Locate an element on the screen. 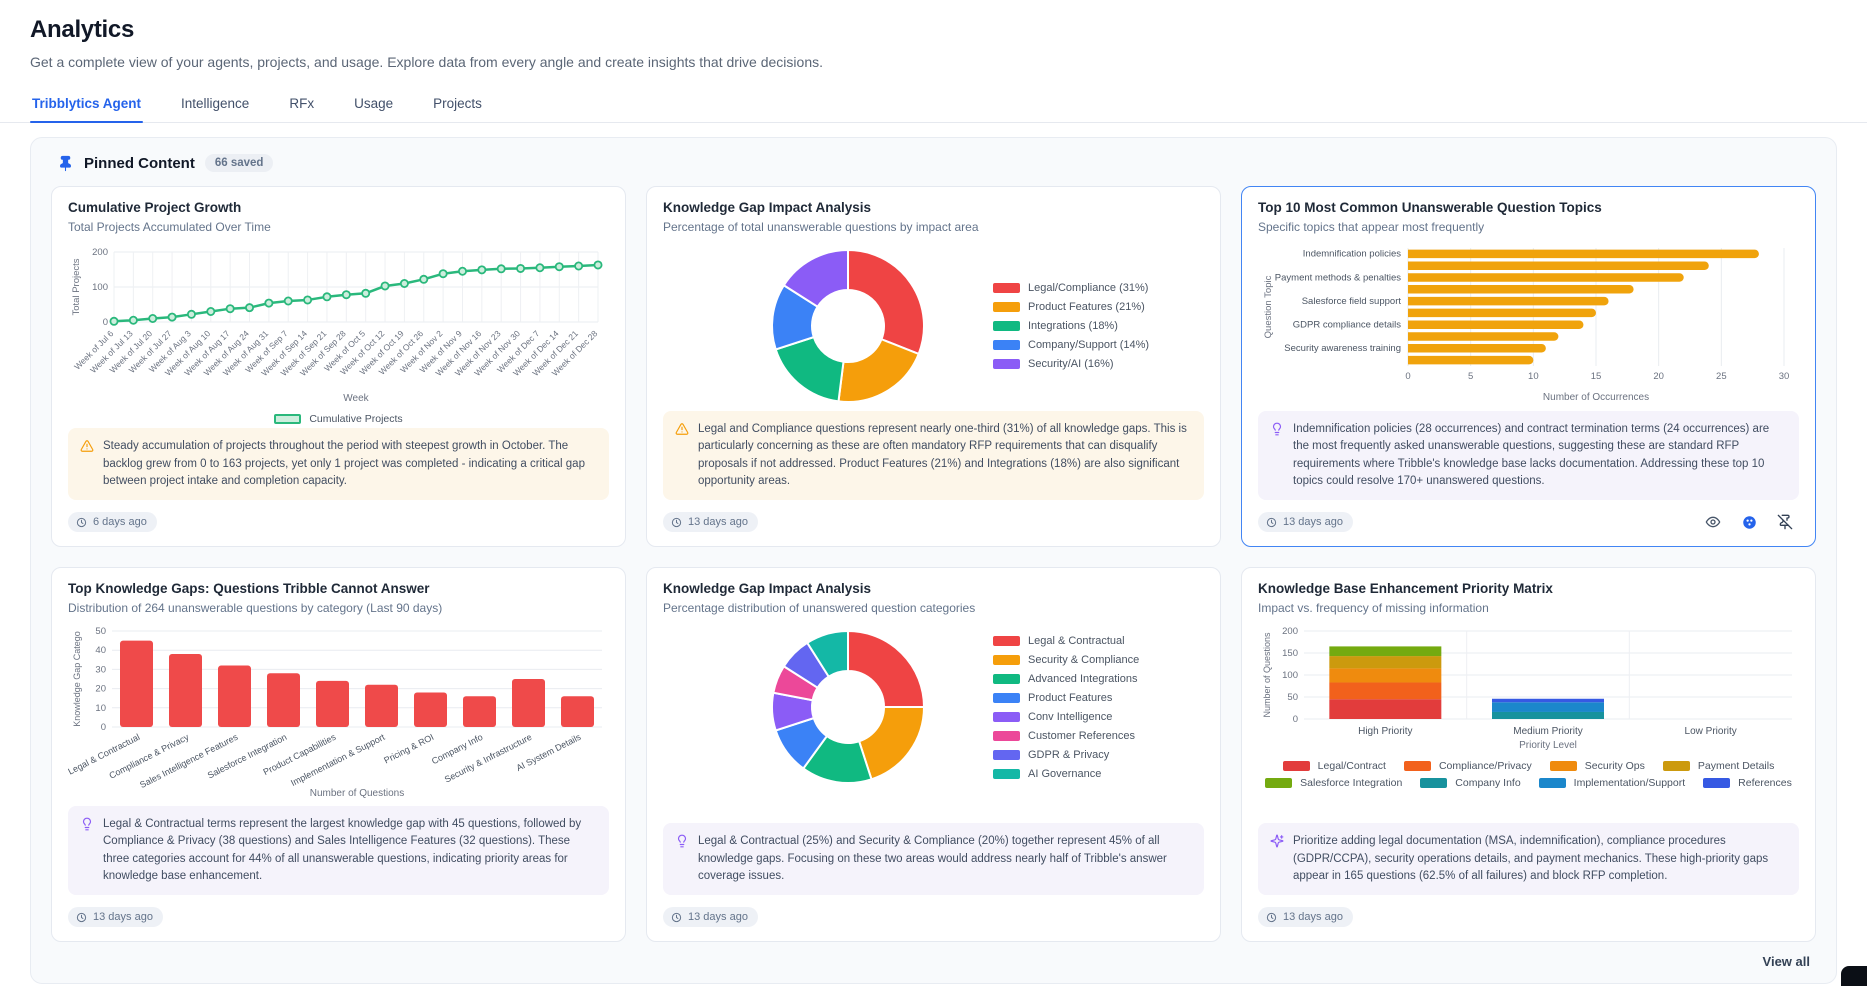  svg-text: Total Projects is located at coordinates (76, 286).